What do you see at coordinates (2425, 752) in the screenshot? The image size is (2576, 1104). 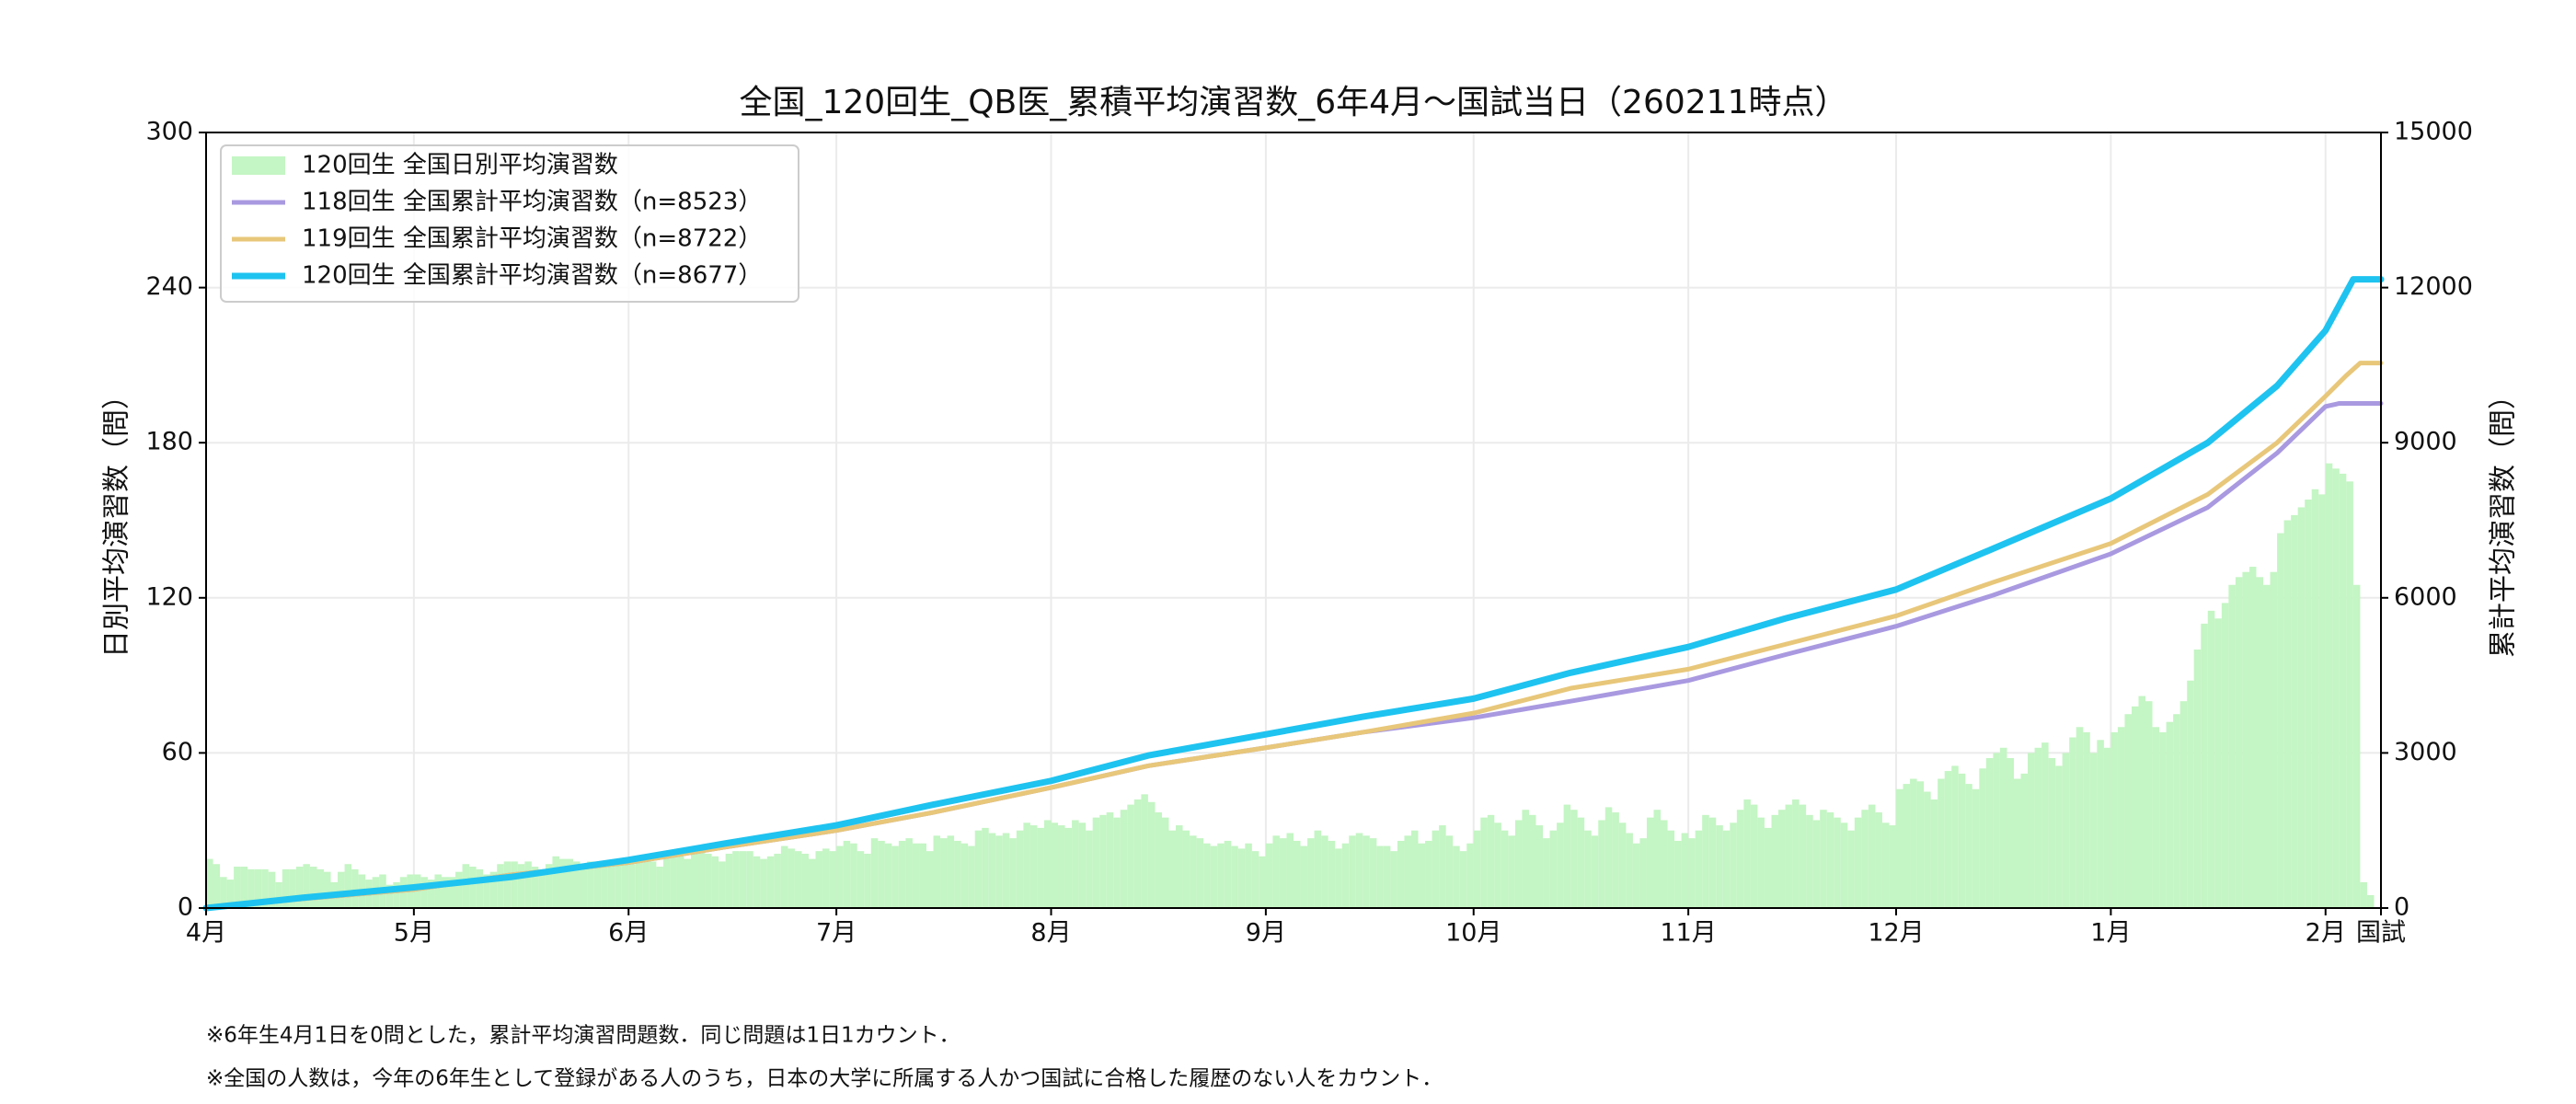 I see `y2-tick-label: 3000` at bounding box center [2425, 752].